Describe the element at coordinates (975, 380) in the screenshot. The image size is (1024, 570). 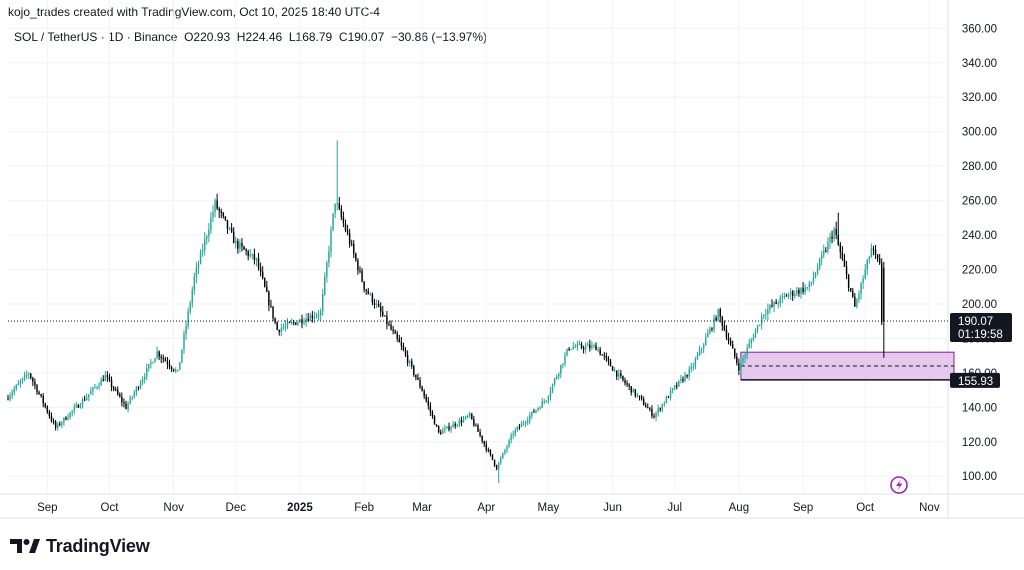
I see `zone-price-tag` at that location.